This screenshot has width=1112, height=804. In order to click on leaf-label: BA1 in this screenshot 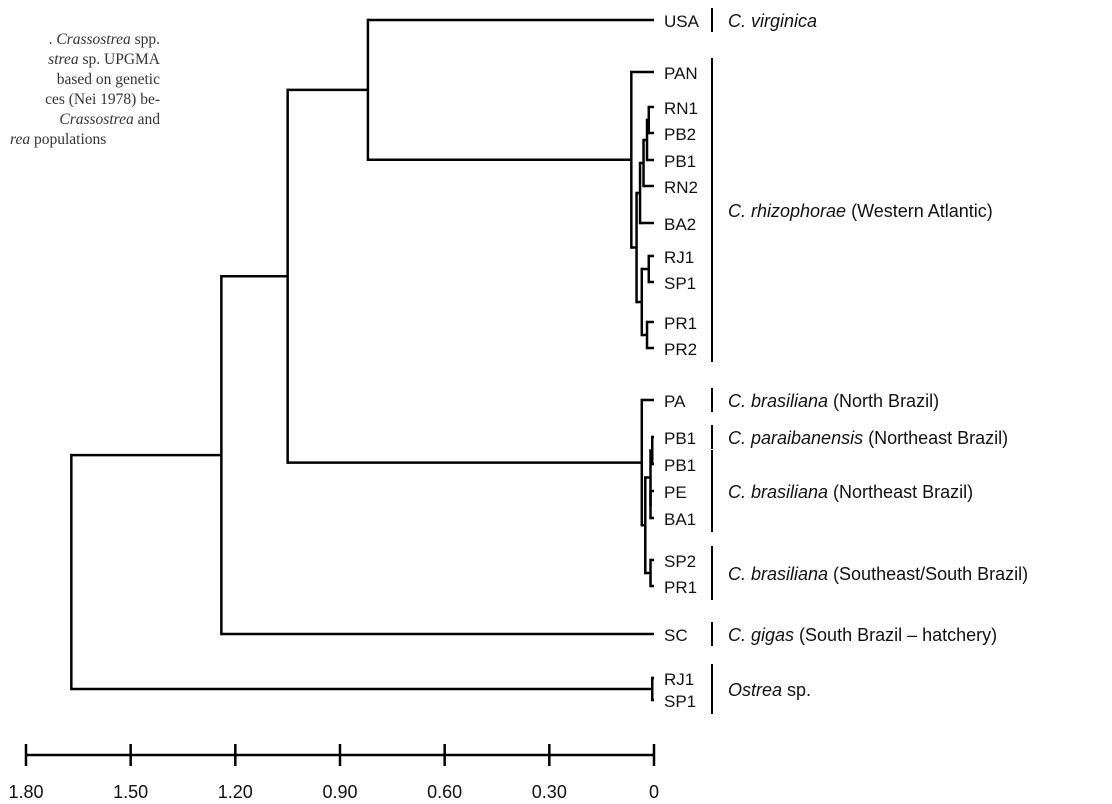, I will do `click(680, 519)`.